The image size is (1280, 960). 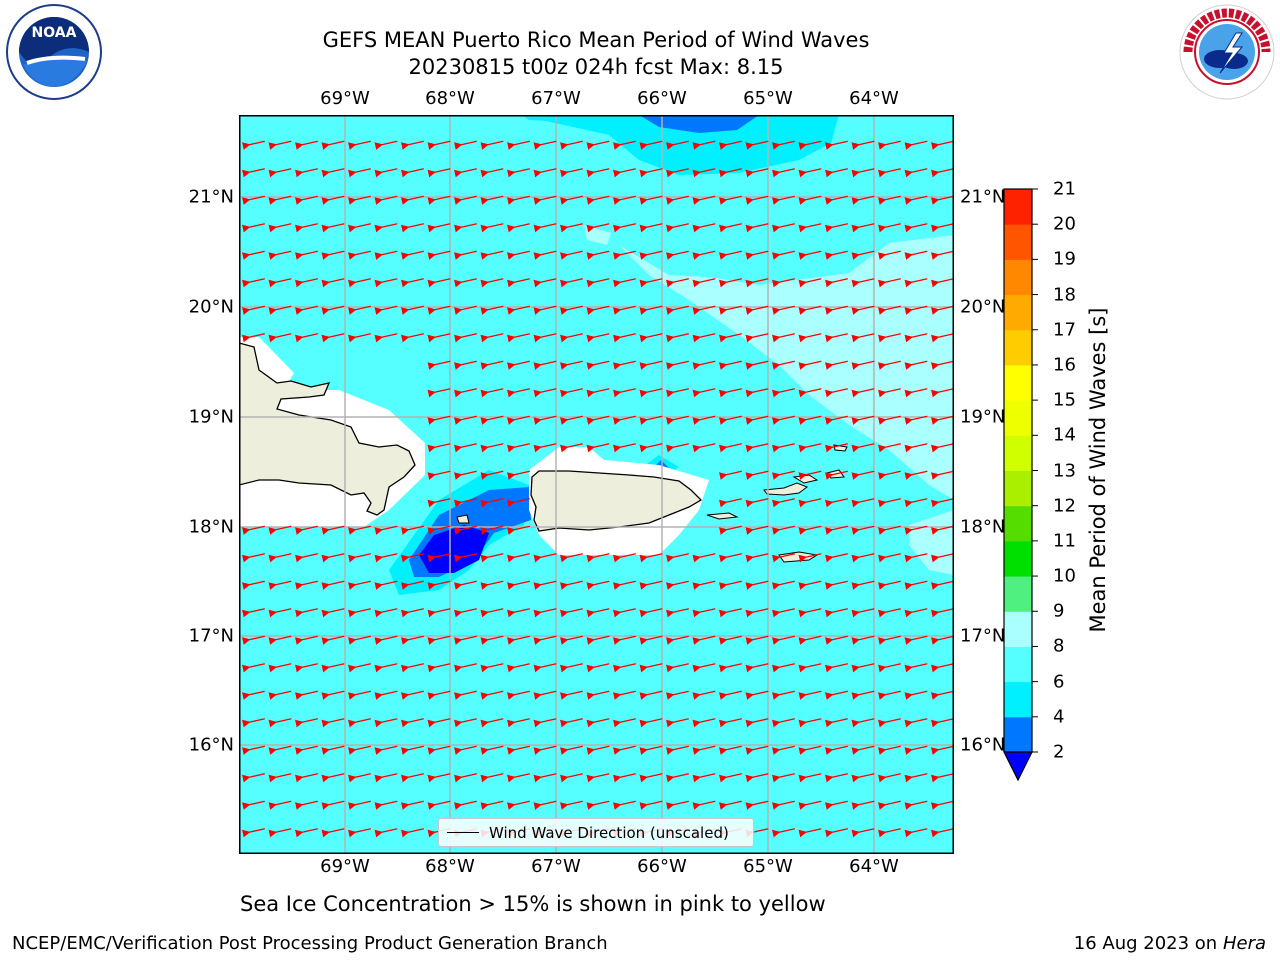 I want to click on lat-label-left: 20°N, so click(x=211, y=307).